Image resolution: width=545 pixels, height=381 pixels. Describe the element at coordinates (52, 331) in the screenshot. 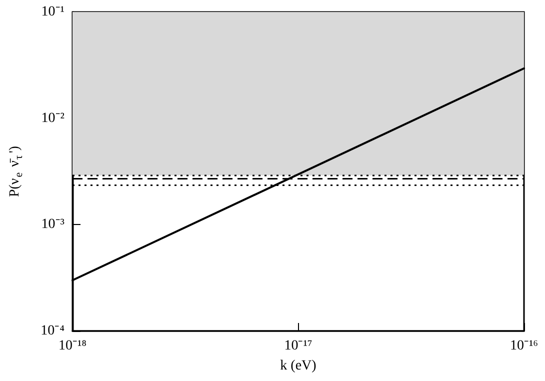

I see `y-tick-label: 10⁻⁴` at that location.